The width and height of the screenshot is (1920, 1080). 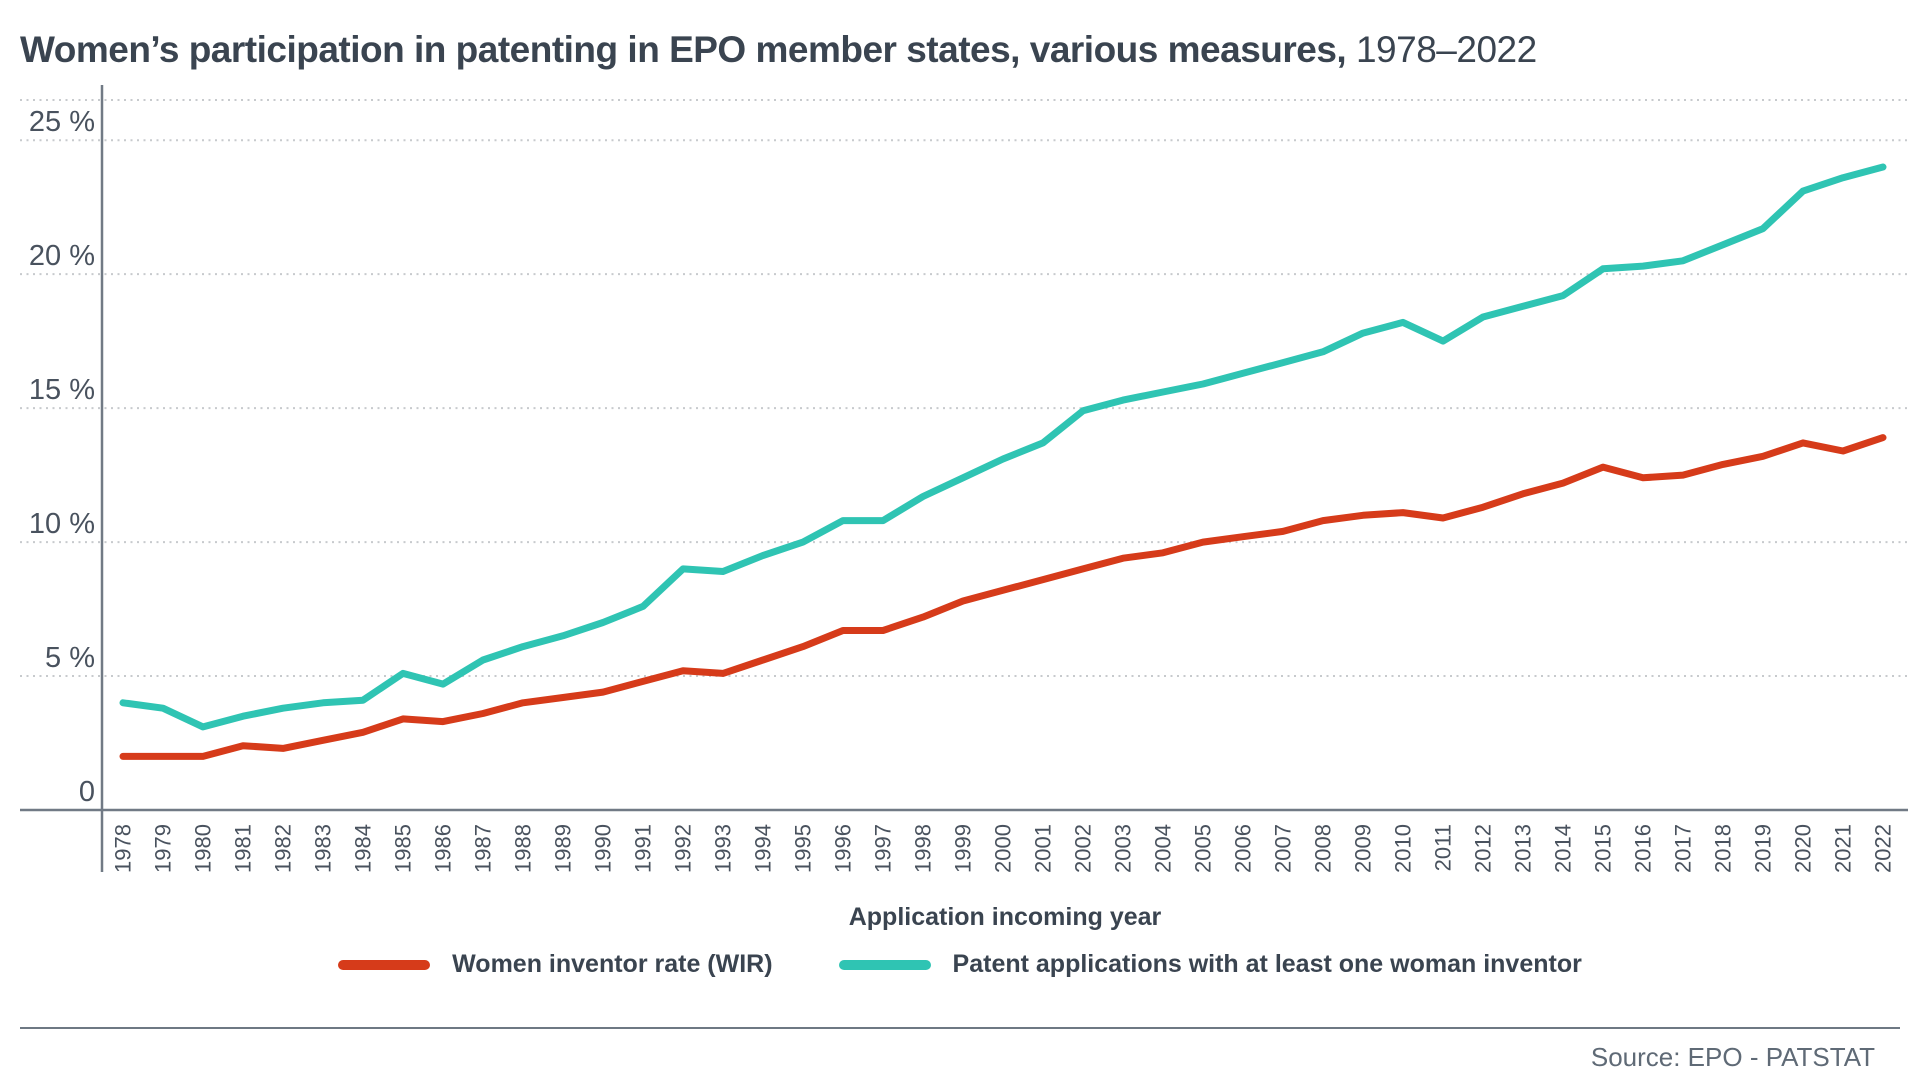 What do you see at coordinates (123, 848) in the screenshot?
I see `x-tick-label: 1978` at bounding box center [123, 848].